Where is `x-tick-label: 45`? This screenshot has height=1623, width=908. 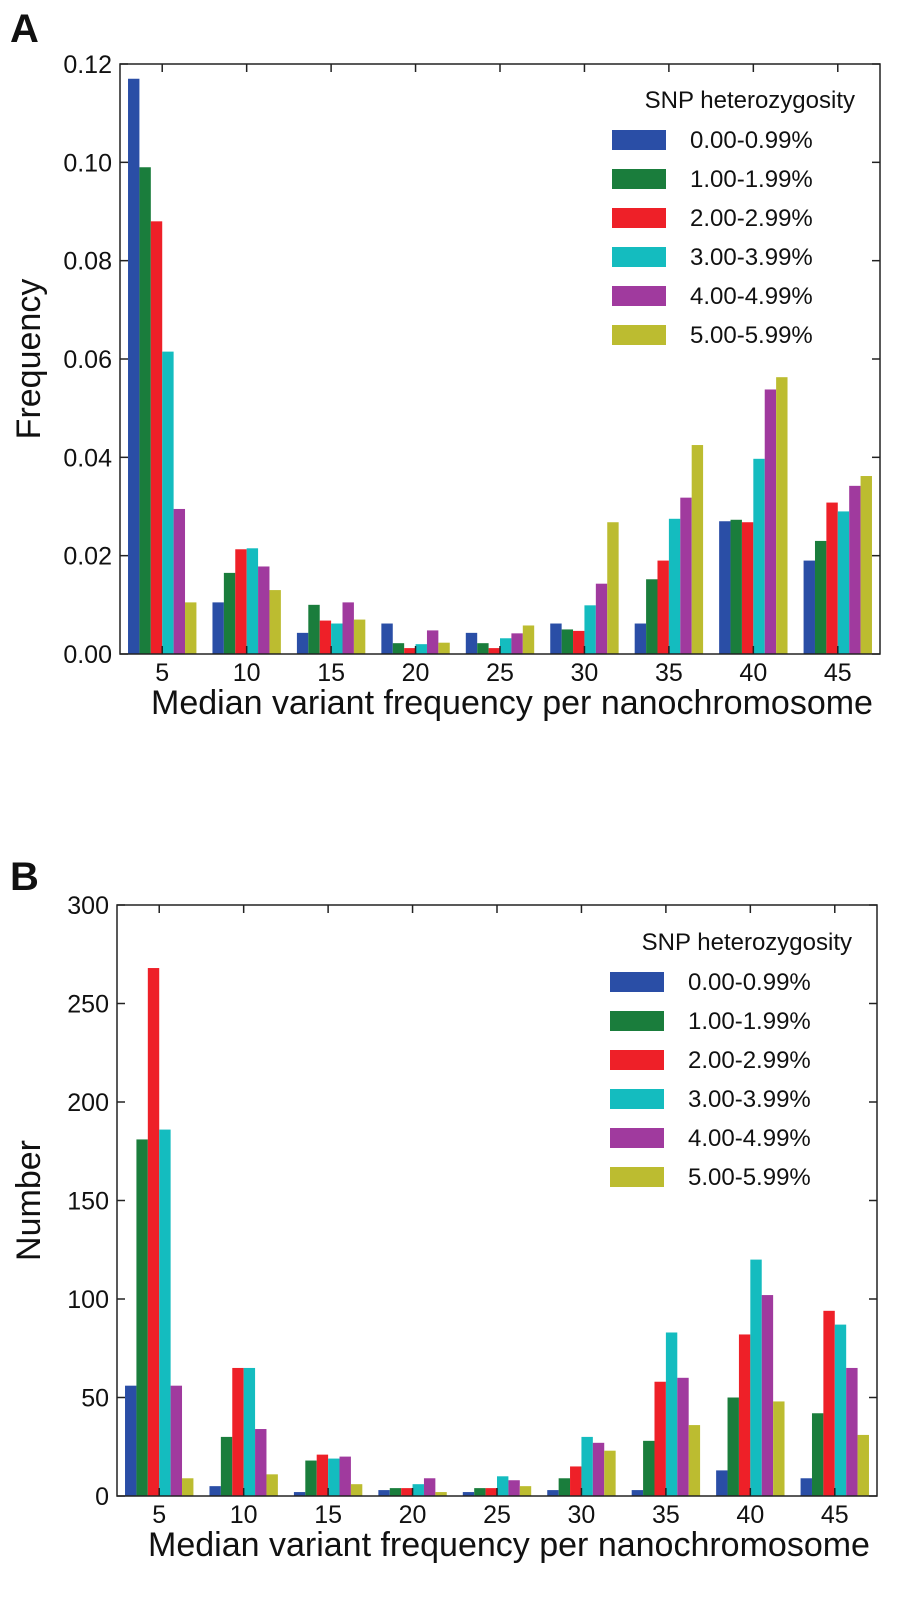
x-tick-label: 45 is located at coordinates (835, 1515).